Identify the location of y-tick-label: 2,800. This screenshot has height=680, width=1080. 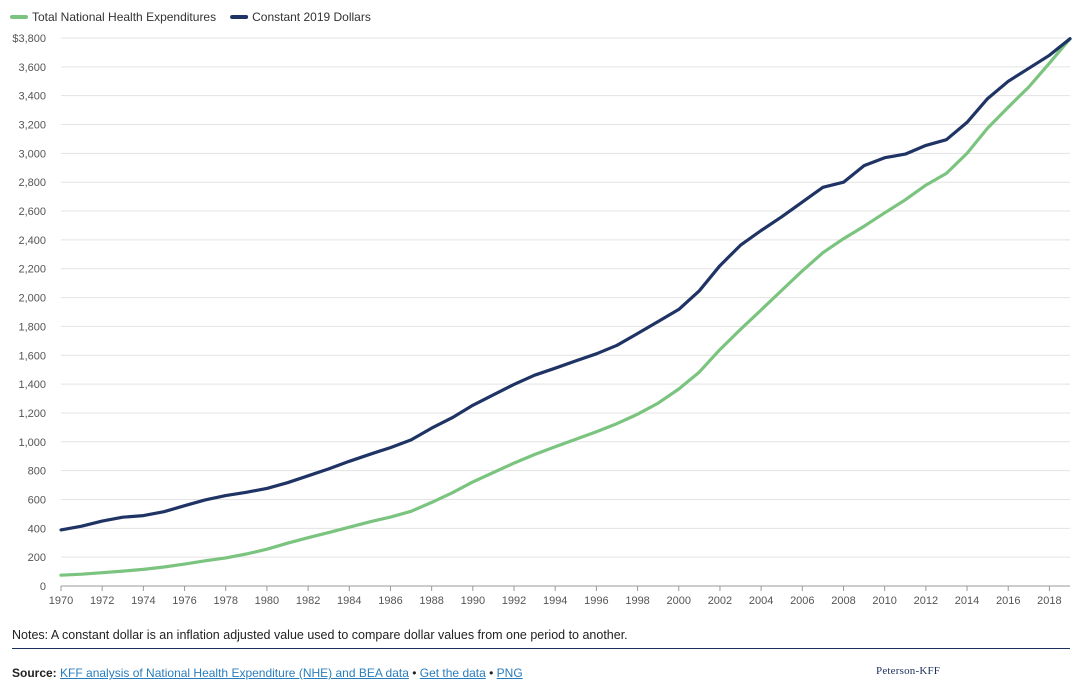
(32, 183).